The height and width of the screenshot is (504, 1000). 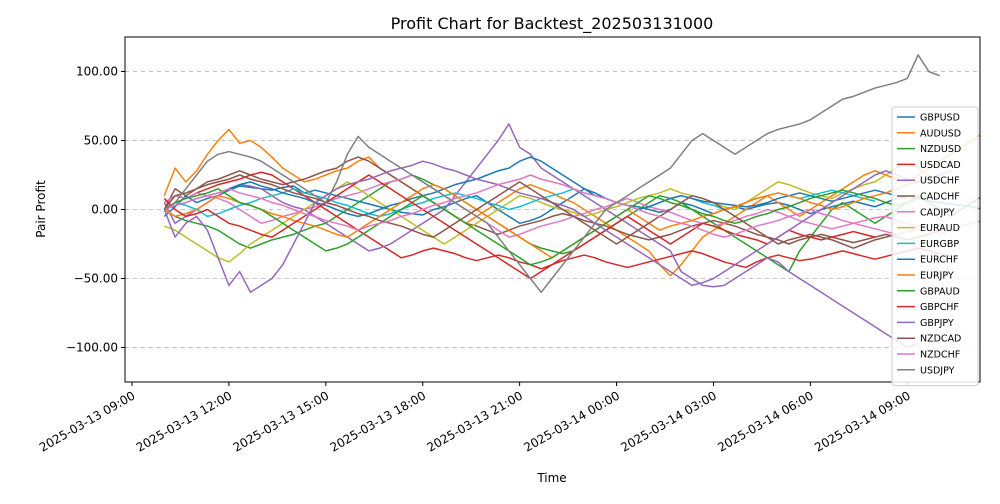 I want to click on legend-label: NZDCHF, so click(x=940, y=355).